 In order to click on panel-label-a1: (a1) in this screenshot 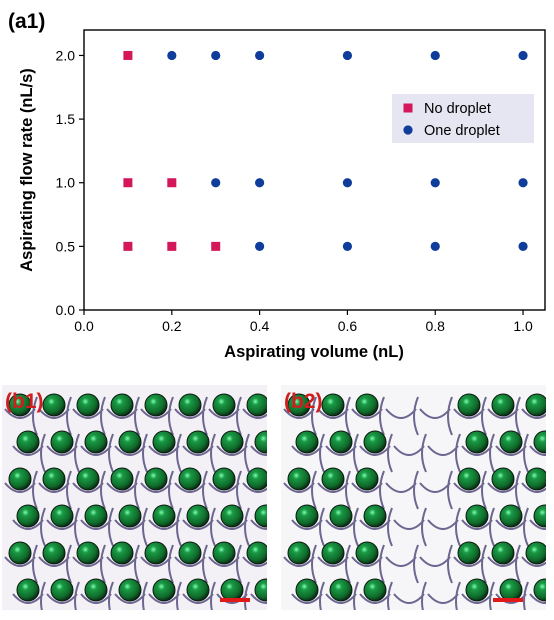, I will do `click(26, 21)`.